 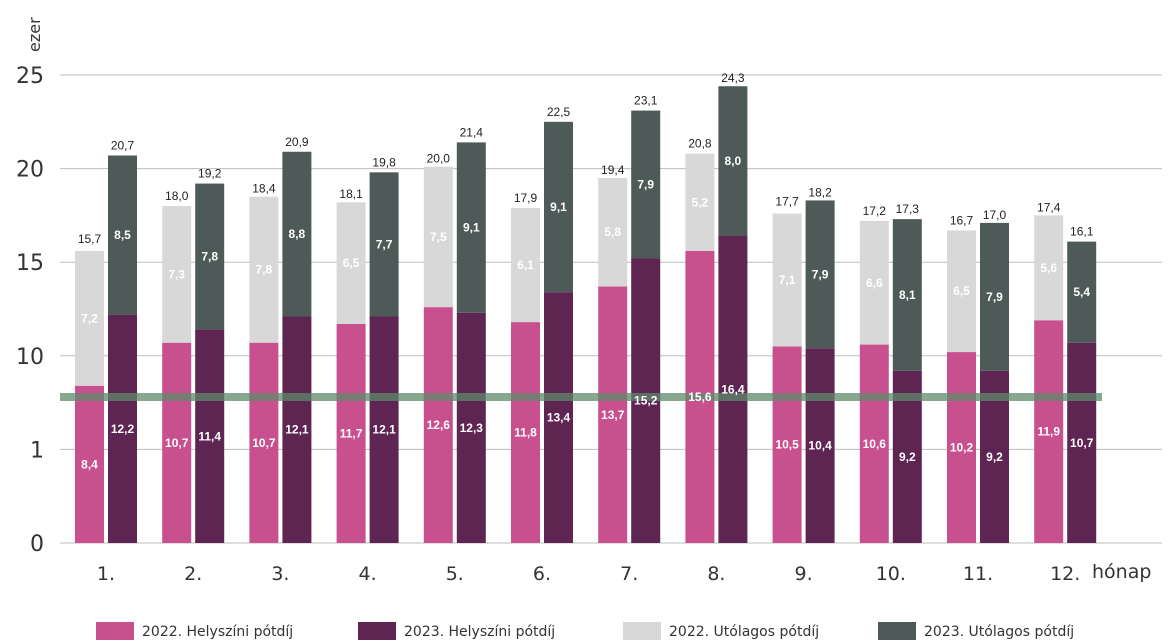 I want to click on x-tick-label: 7., so click(x=629, y=574).